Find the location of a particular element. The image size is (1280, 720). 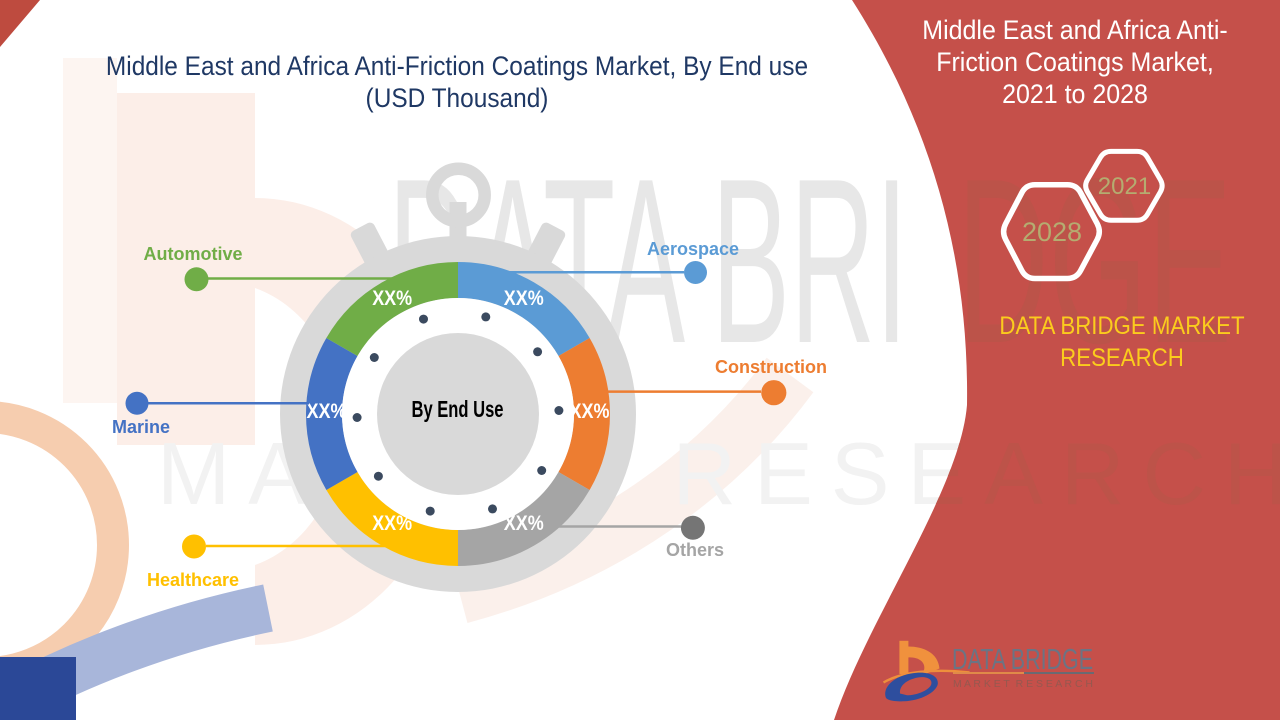

svg-text: By End Use is located at coordinates (458, 409).